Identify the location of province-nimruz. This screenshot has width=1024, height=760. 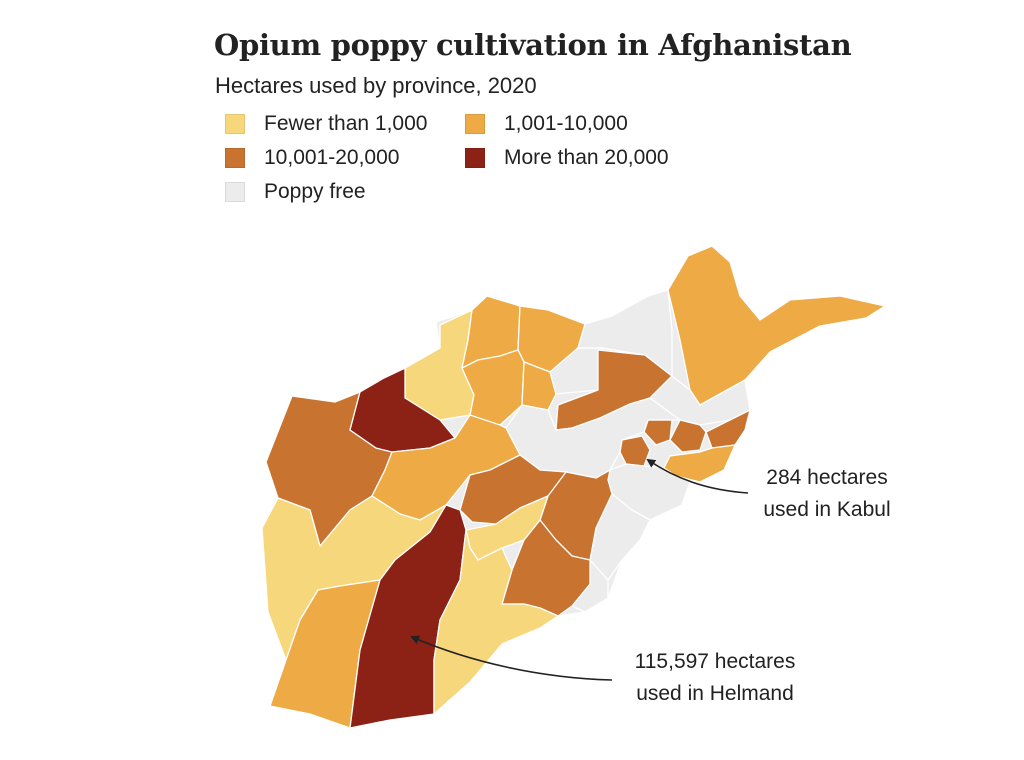
(325, 654).